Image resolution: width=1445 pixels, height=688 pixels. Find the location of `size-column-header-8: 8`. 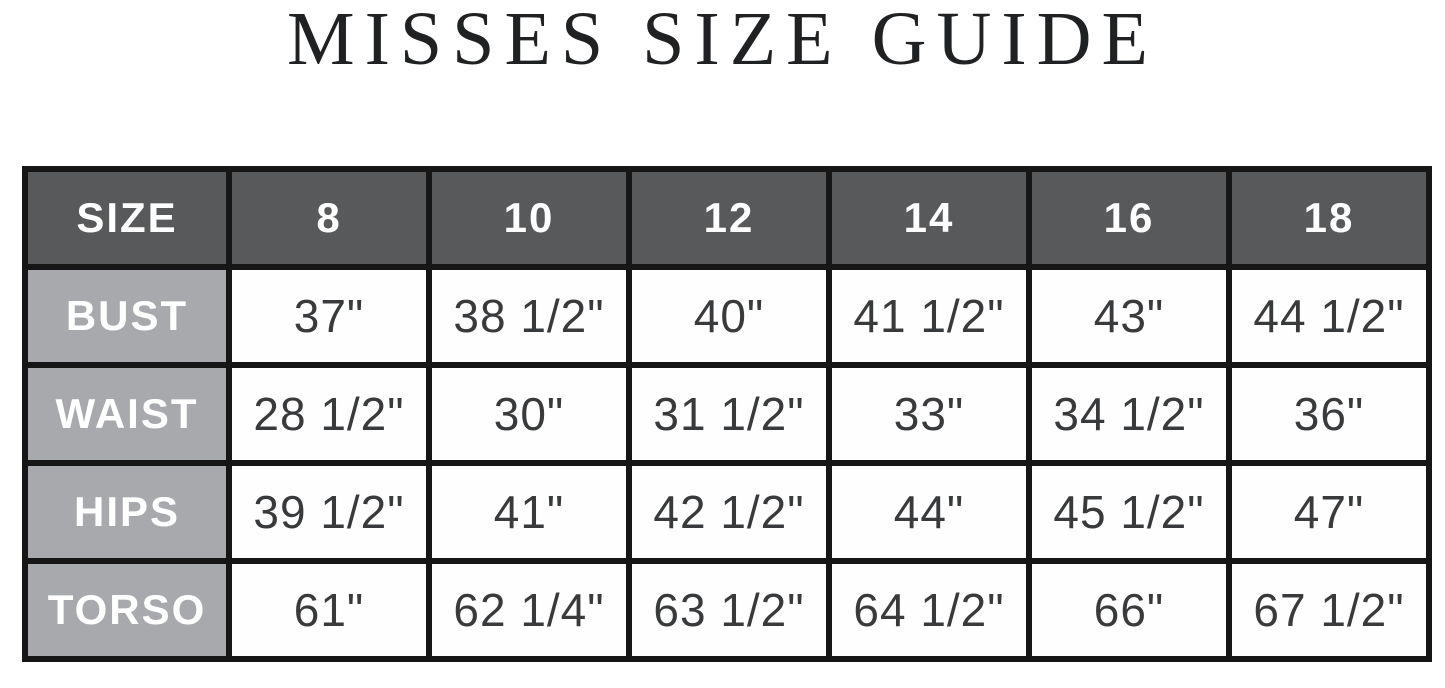

size-column-header-8: 8 is located at coordinates (329, 218).